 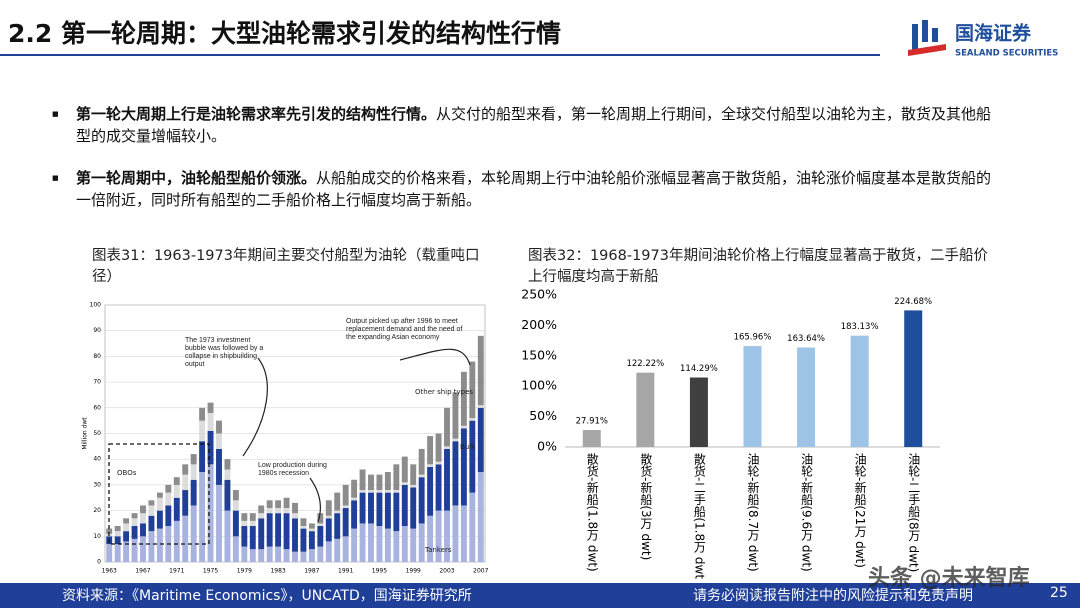 I want to click on disclaimer: 请务必阅读报告附注中的风险提示和免责声明, so click(x=833, y=596).